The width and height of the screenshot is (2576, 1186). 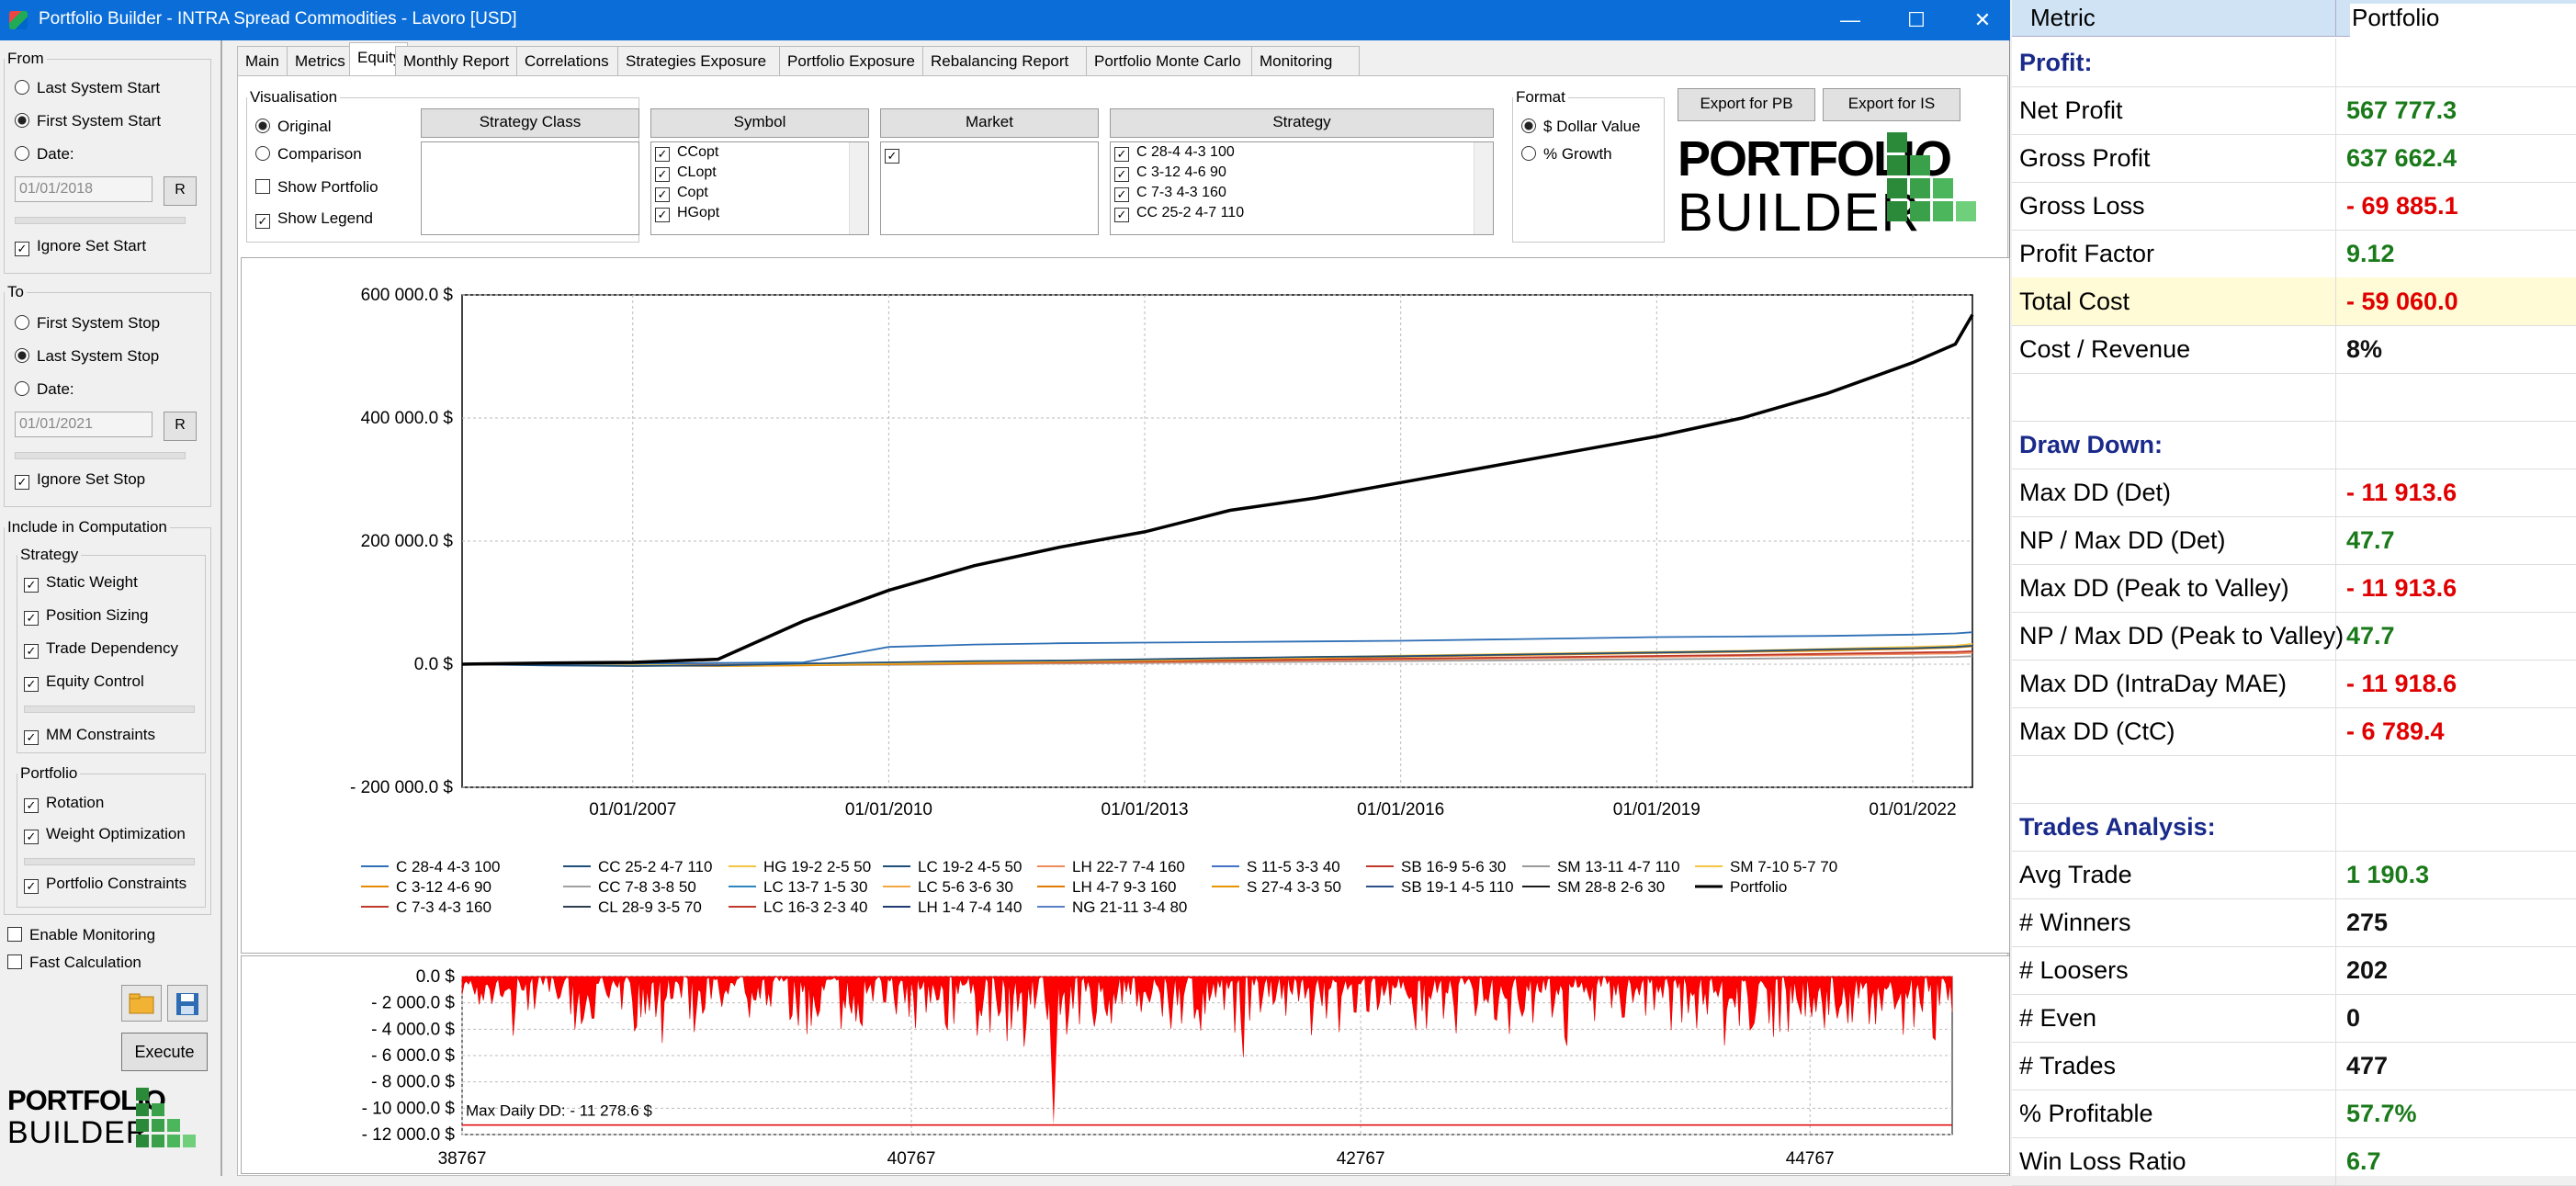 I want to click on strategy-item: C 7-3 4-3 160, so click(x=1179, y=193).